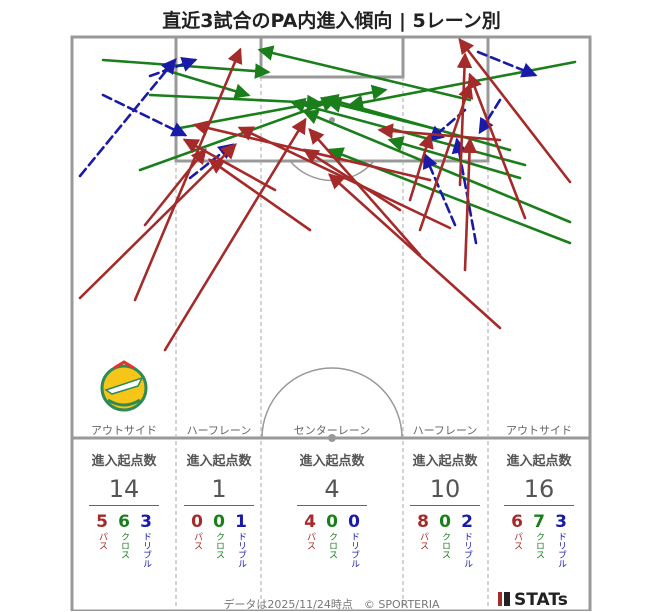 This screenshot has width=663, height=612. What do you see at coordinates (332, 403) in the screenshot?
I see `center-circle` at bounding box center [332, 403].